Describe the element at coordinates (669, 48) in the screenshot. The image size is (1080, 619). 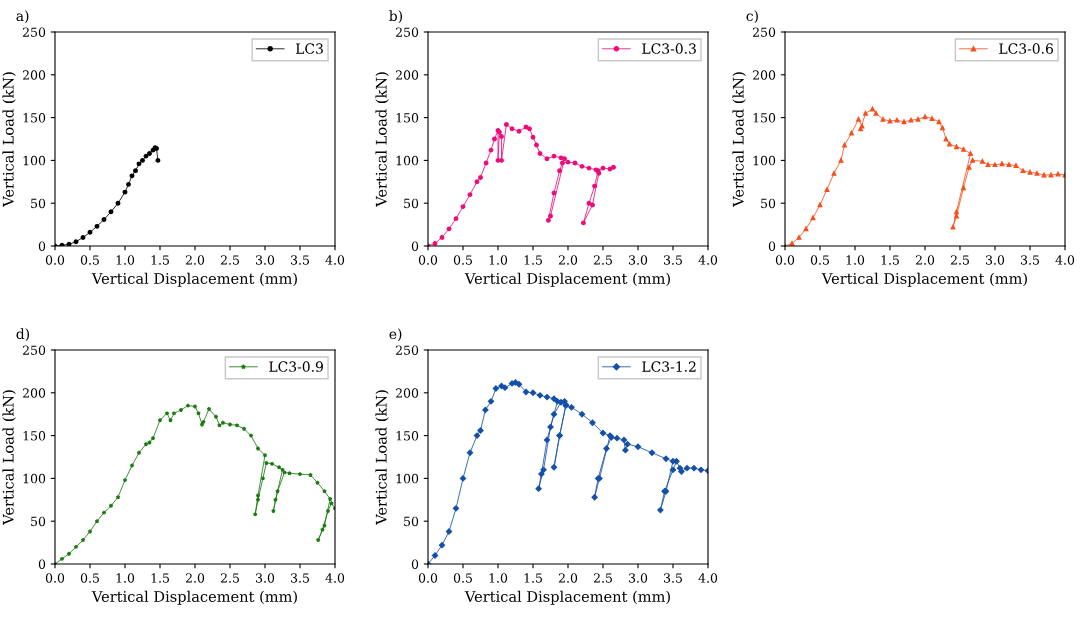
I see `legend-label: LC3-0.3` at that location.